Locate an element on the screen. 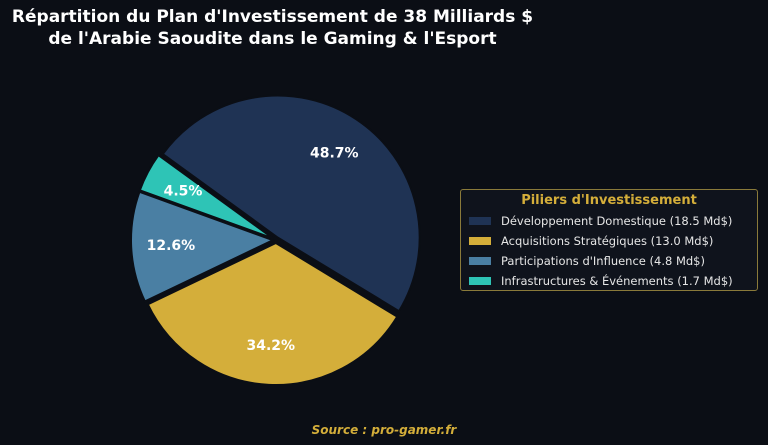 This screenshot has height=445, width=768. legend-label: Développement Domestique (18.5 Md$) is located at coordinates (617, 221).